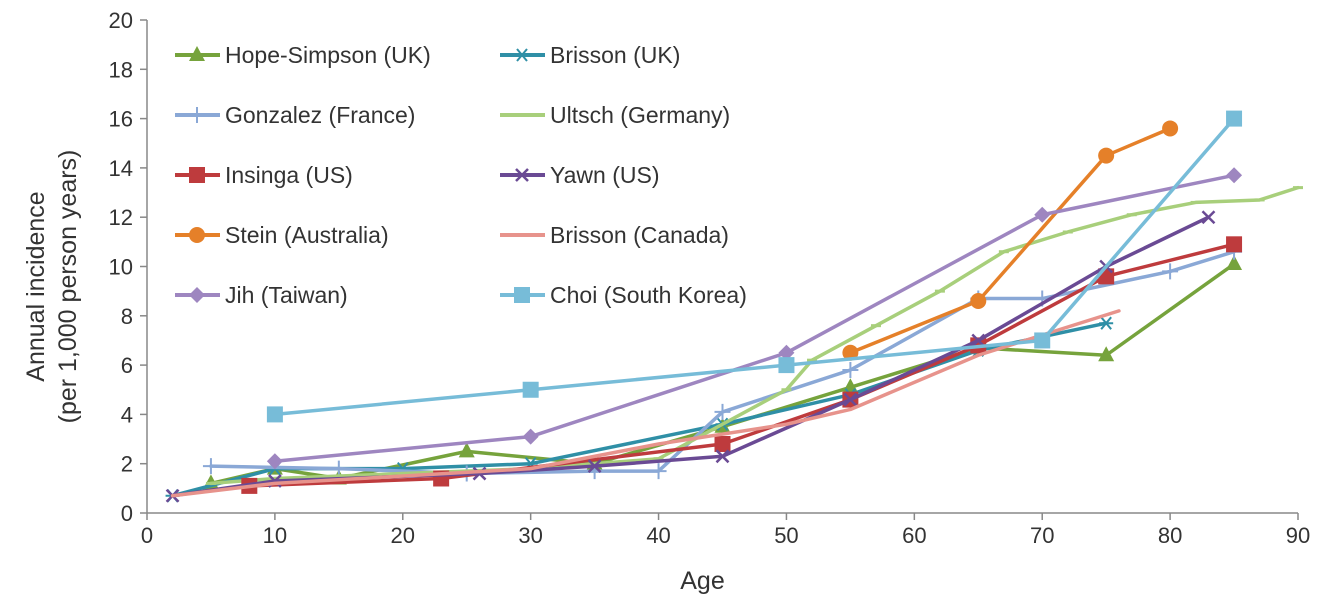 The width and height of the screenshot is (1320, 601). Describe the element at coordinates (289, 175) in the screenshot. I see `legend-label: Insinga (US)` at that location.